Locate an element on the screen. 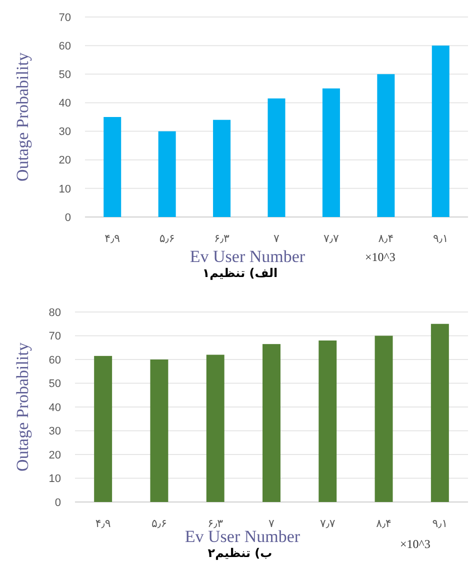 This screenshot has height=561, width=470. text: ب) تنظیم۲ is located at coordinates (240, 553).